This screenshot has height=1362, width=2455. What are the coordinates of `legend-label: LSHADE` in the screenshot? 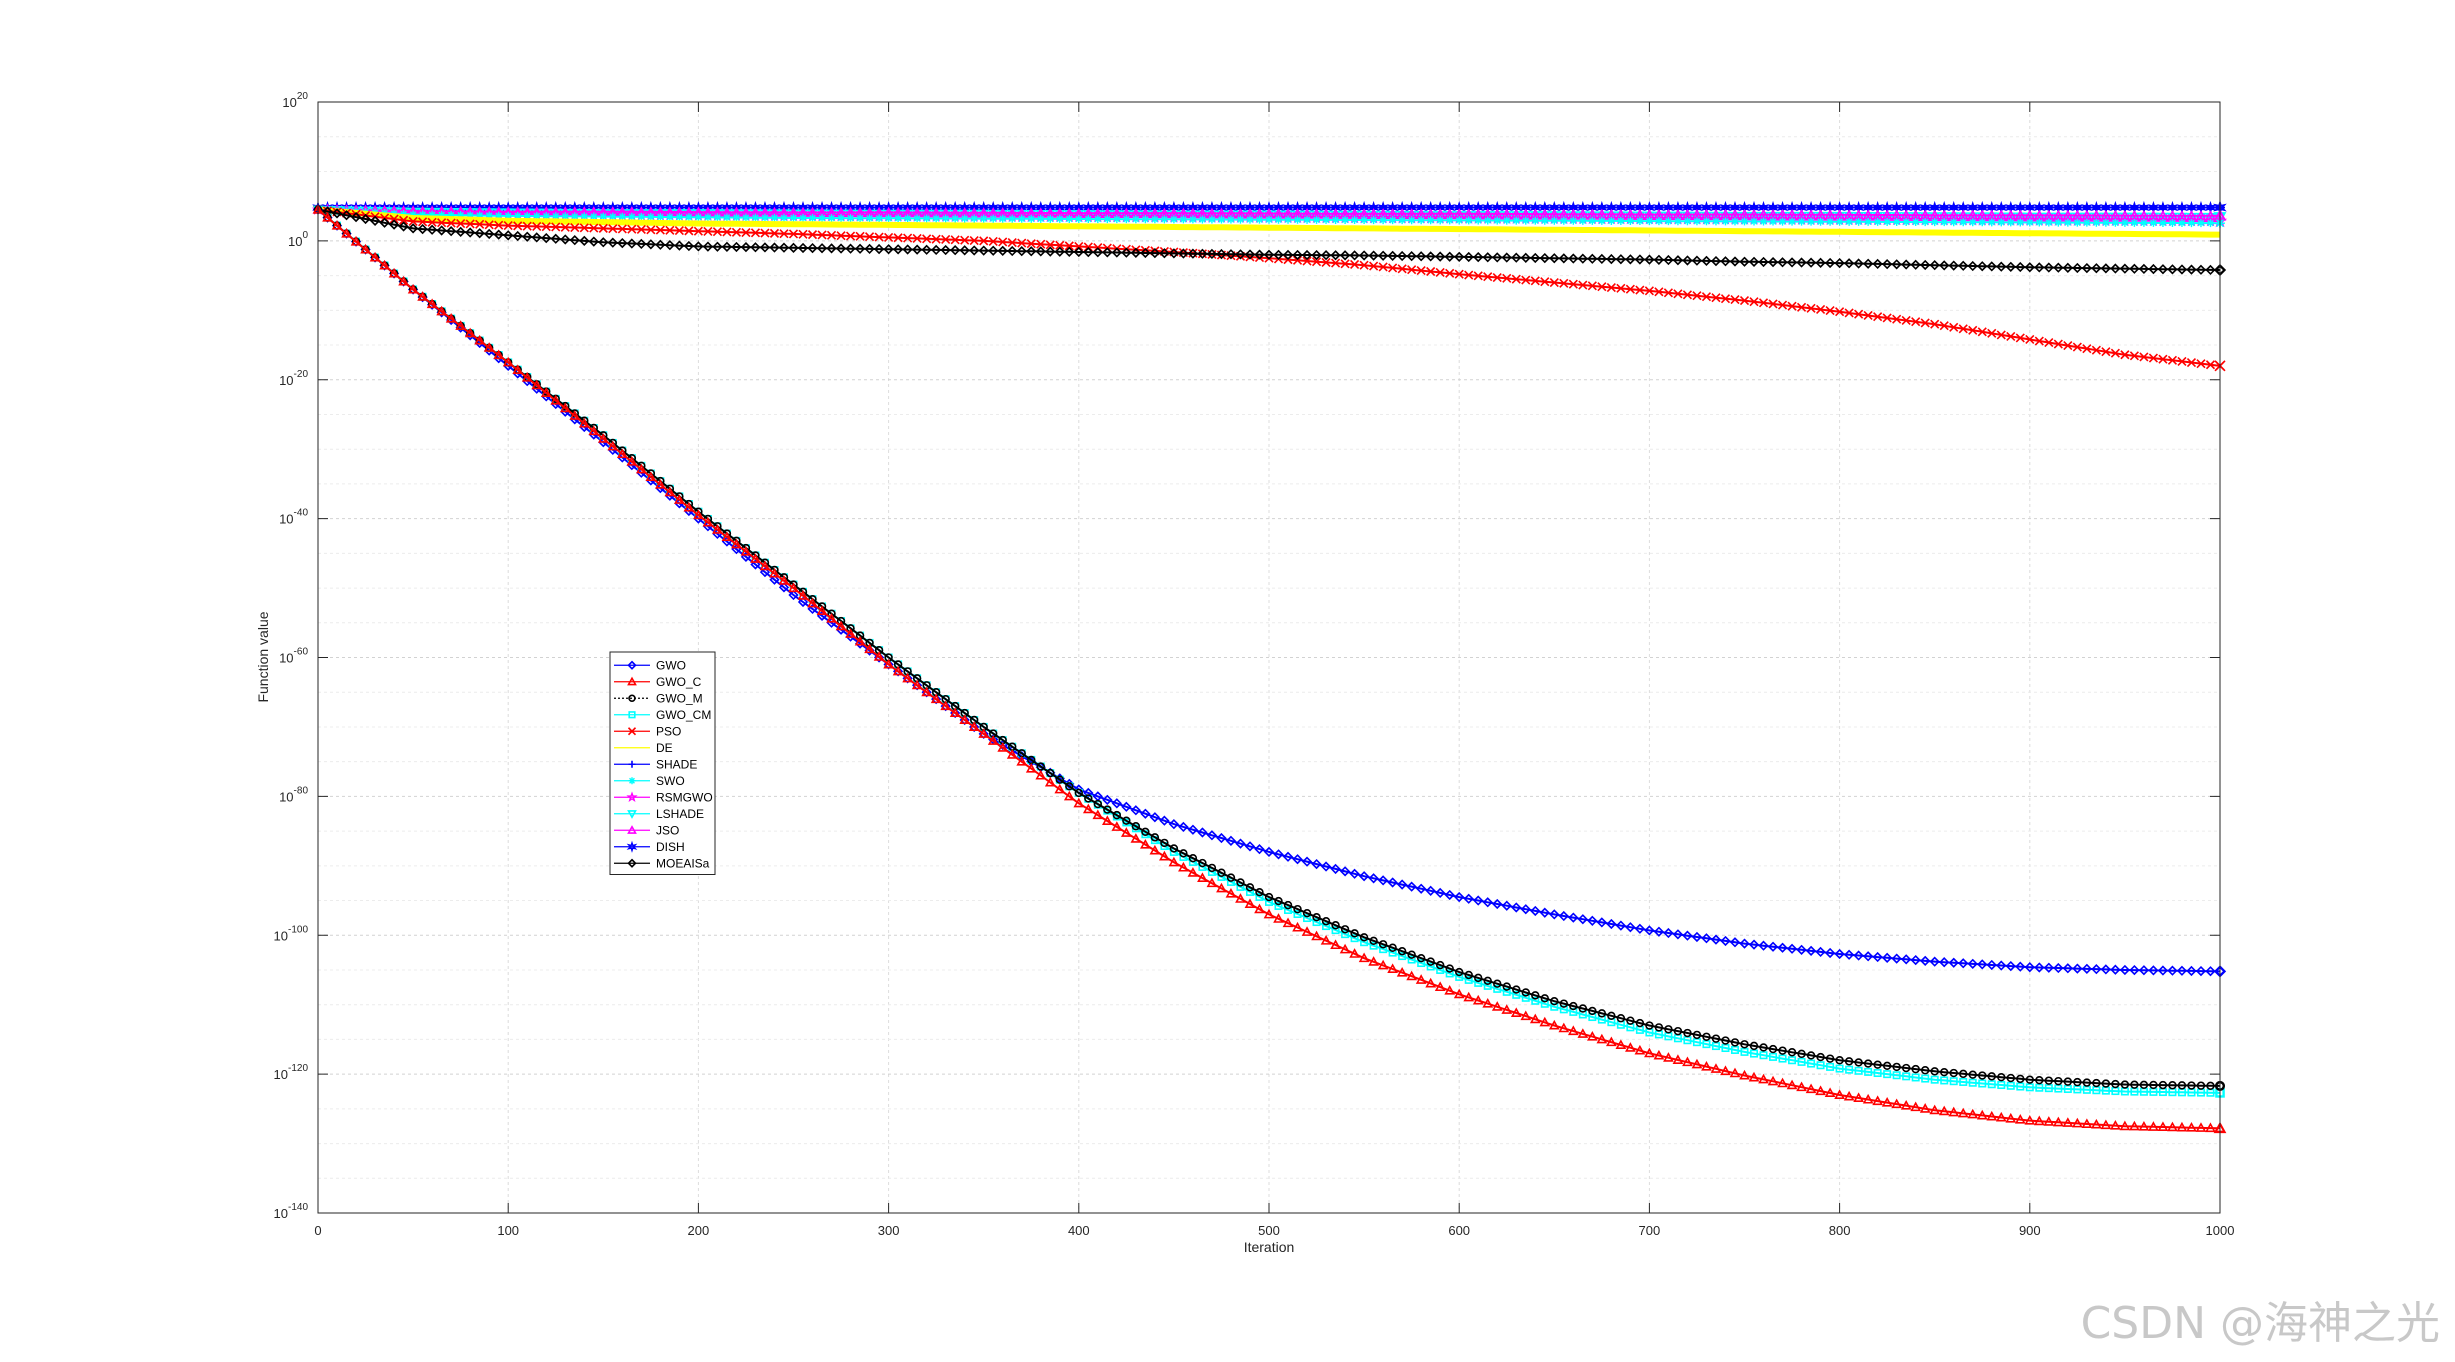 It's located at (680, 814).